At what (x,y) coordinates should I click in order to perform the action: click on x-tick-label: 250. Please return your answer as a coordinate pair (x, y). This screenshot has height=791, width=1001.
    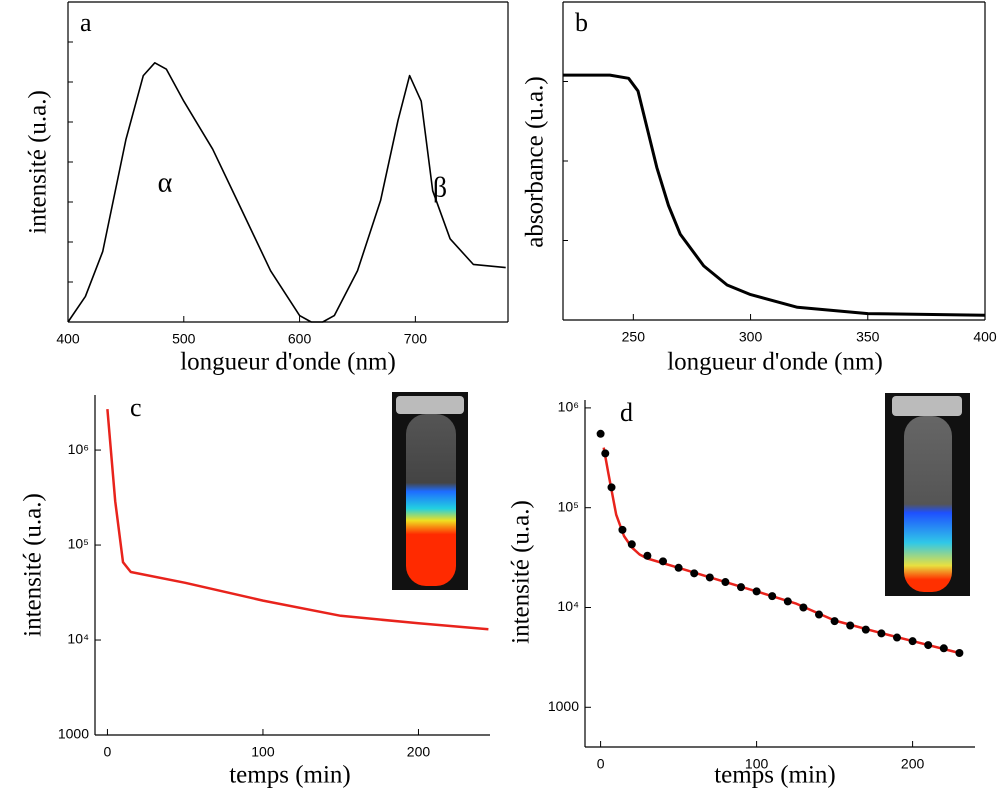
    Looking at the image, I should click on (634, 337).